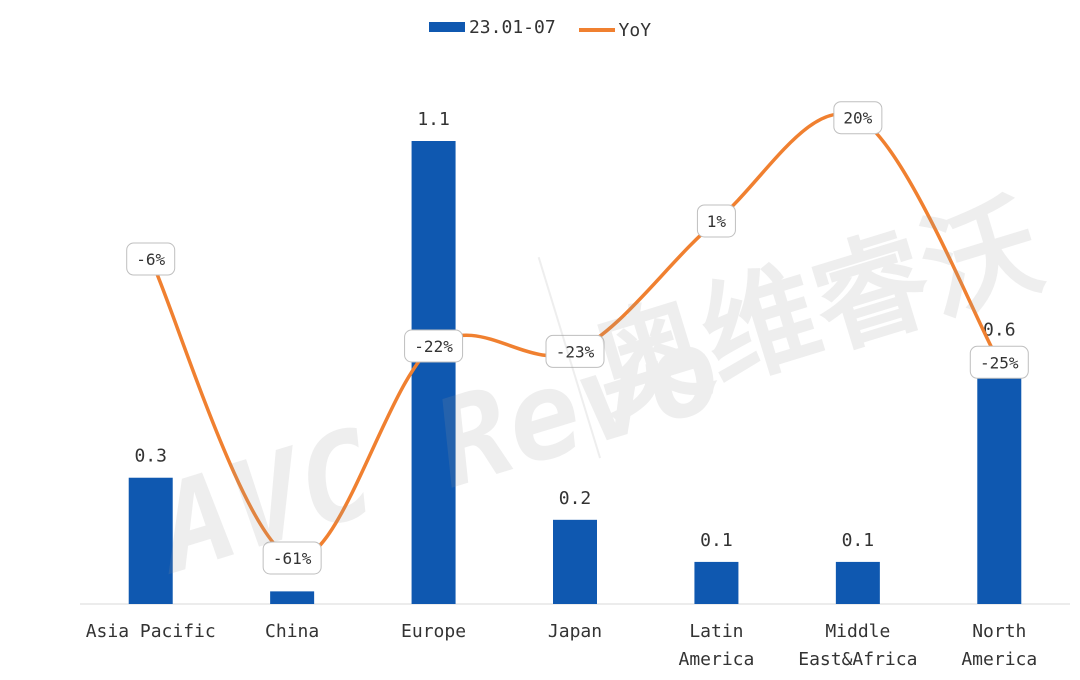  Describe the element at coordinates (596, 30) in the screenshot. I see `legend-line-swatch` at that location.